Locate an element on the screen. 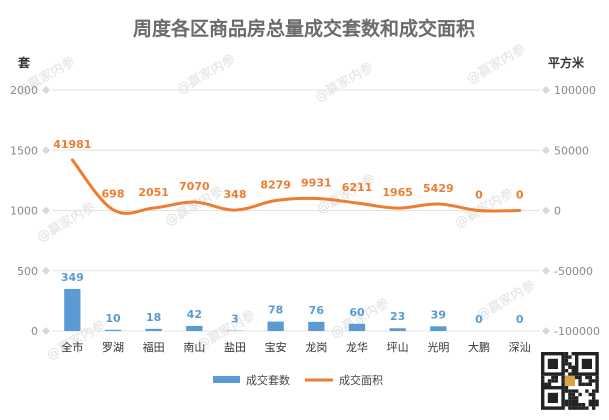 The image size is (609, 420). category-label: 深汕 is located at coordinates (520, 347).